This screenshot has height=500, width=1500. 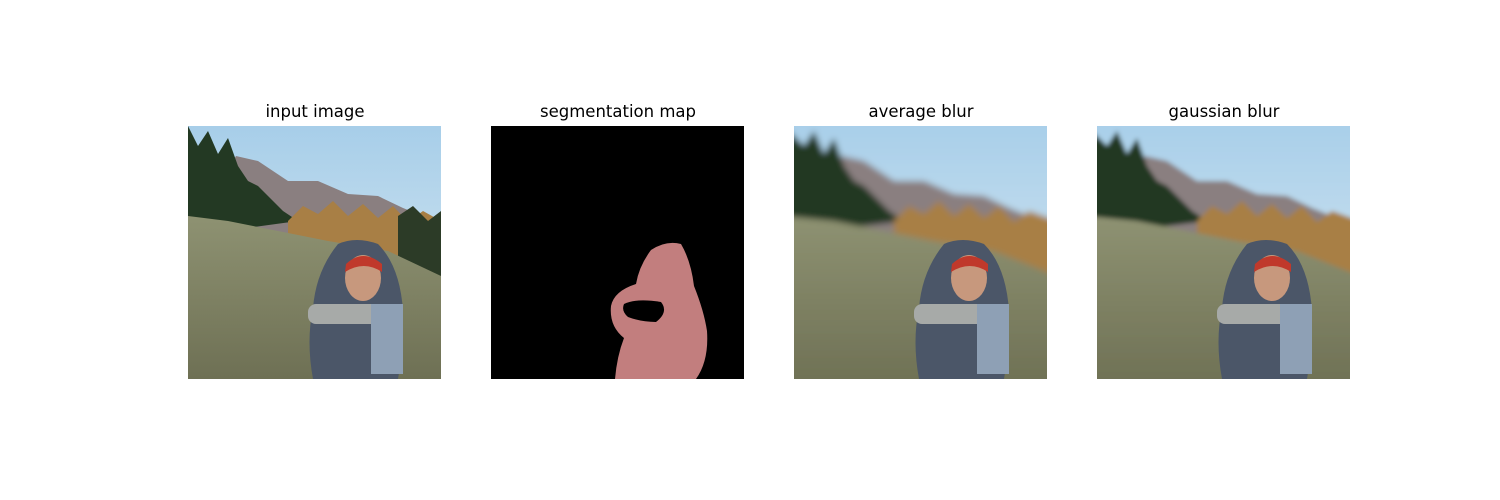 I want to click on gaussian-blur-image, so click(x=1223, y=252).